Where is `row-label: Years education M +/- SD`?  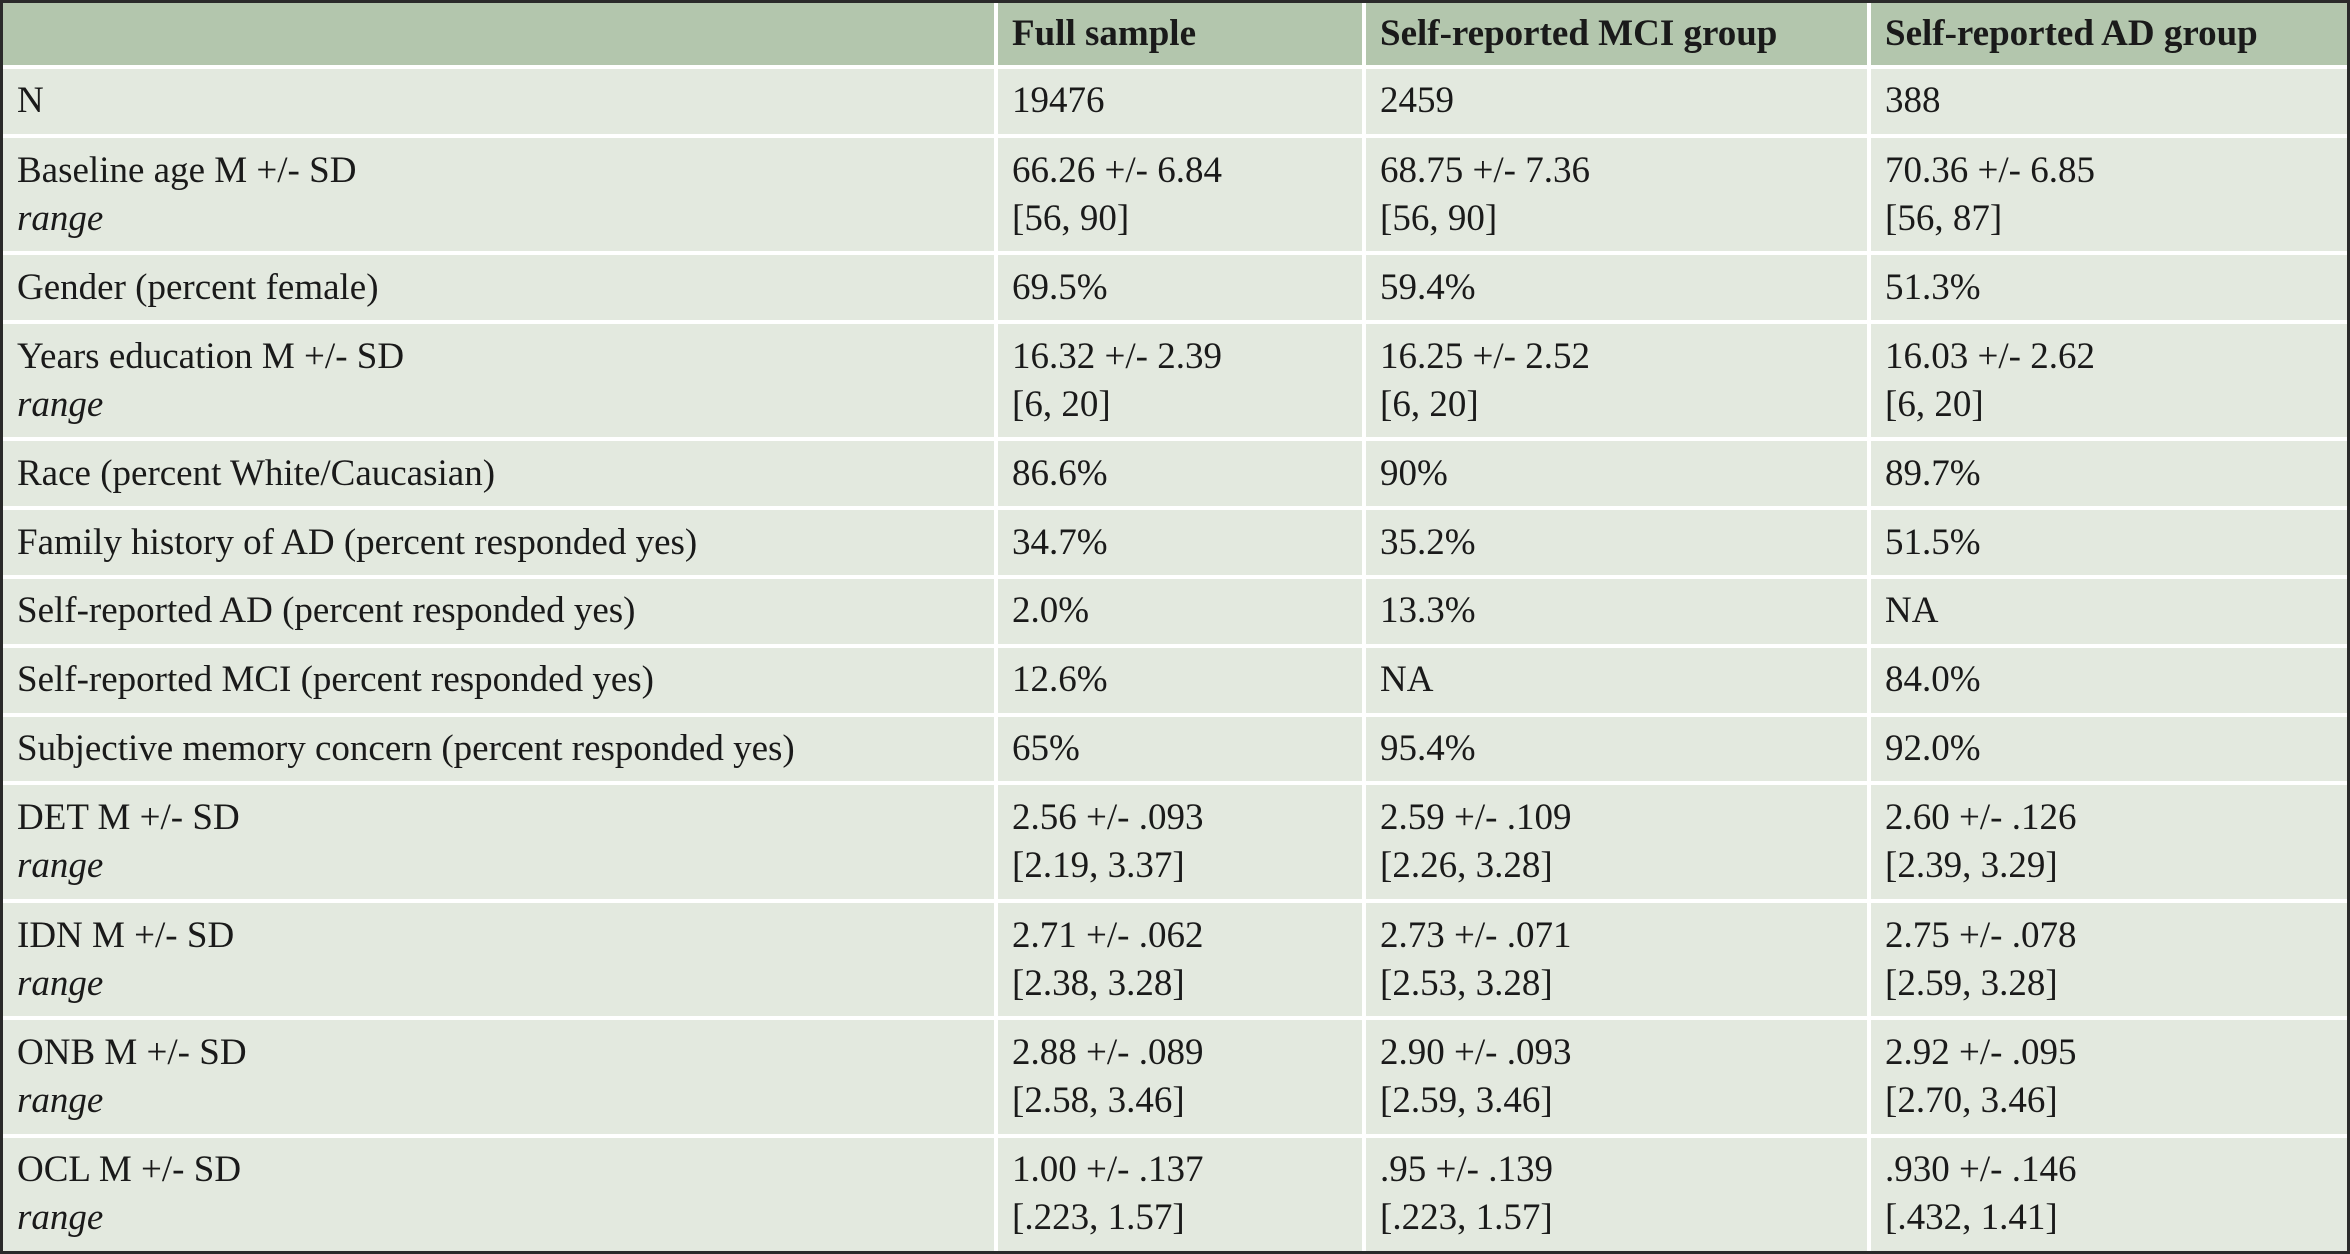 row-label: Years education M +/- SD is located at coordinates (211, 356).